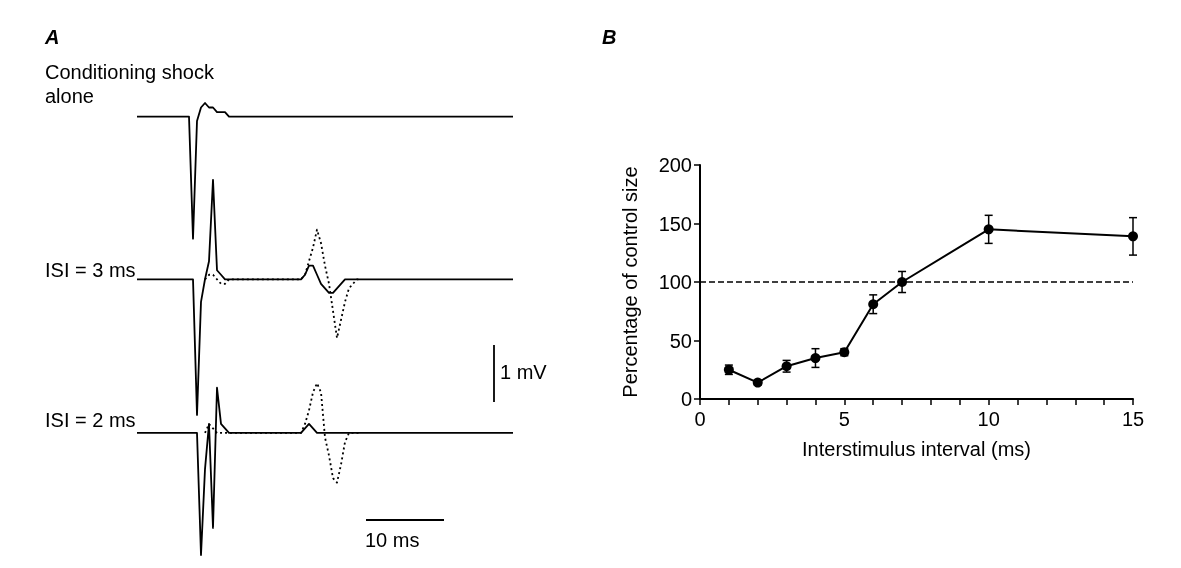 This screenshot has width=1181, height=568. I want to click on x-tick-label: 0, so click(700, 419).